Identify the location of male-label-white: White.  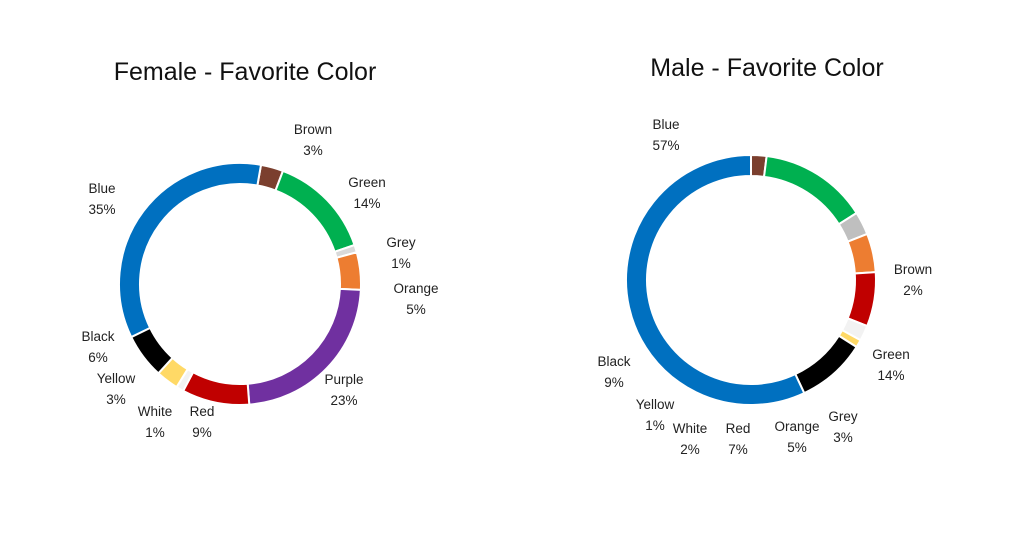
(690, 428).